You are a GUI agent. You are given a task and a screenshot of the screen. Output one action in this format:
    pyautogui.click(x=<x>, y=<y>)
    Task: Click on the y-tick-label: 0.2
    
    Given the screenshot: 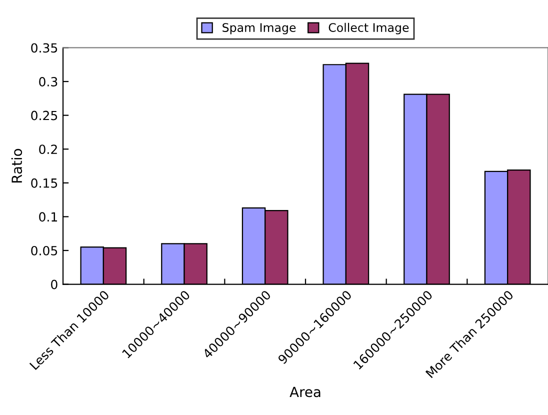 What is the action you would take?
    pyautogui.click(x=48, y=149)
    